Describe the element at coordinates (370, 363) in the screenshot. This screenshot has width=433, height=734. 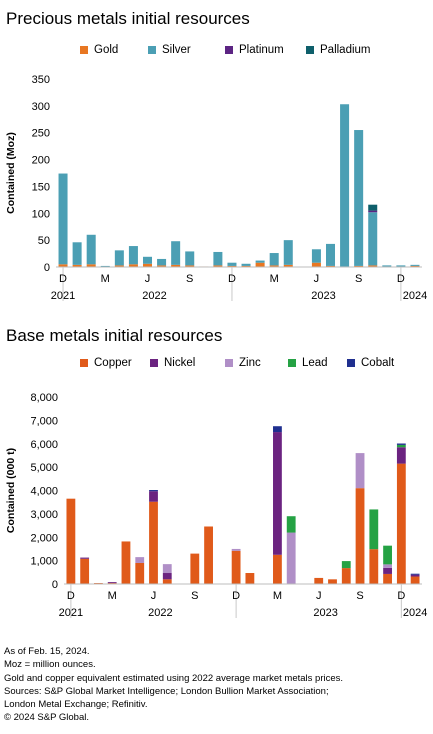
I see `legend-item-cobalt: Cobalt` at that location.